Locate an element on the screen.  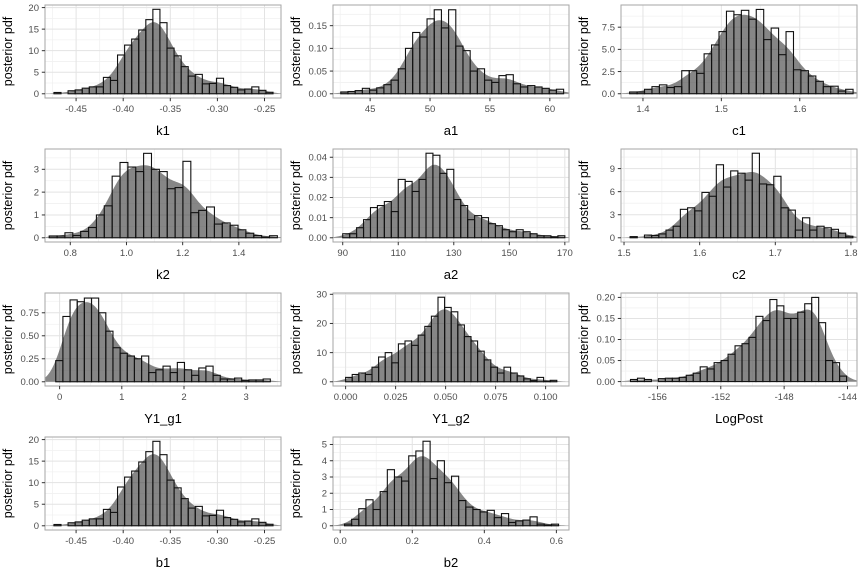
x-tick-label: 170 is located at coordinates (565, 253).